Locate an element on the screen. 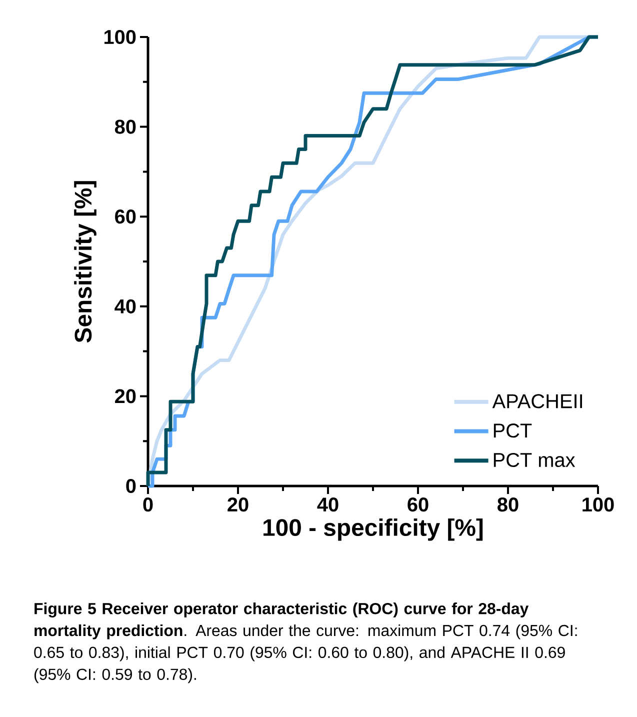 This screenshot has height=717, width=637. x-tick-label: 60 is located at coordinates (418, 505).